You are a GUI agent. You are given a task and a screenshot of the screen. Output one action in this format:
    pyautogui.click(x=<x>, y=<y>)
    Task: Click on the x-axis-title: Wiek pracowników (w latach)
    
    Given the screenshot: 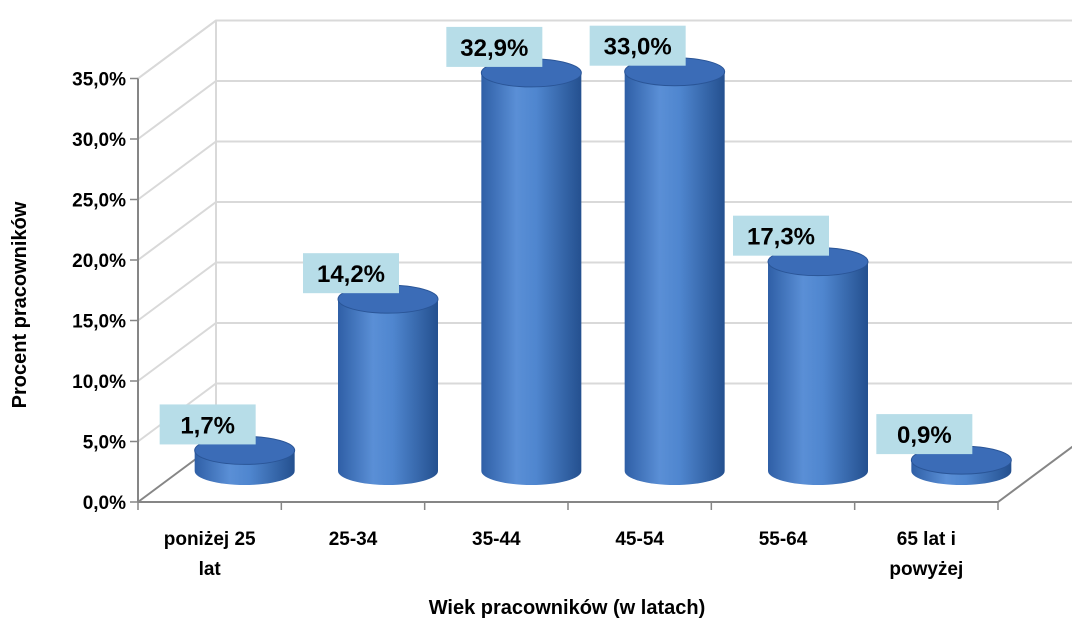 What is the action you would take?
    pyautogui.click(x=567, y=608)
    